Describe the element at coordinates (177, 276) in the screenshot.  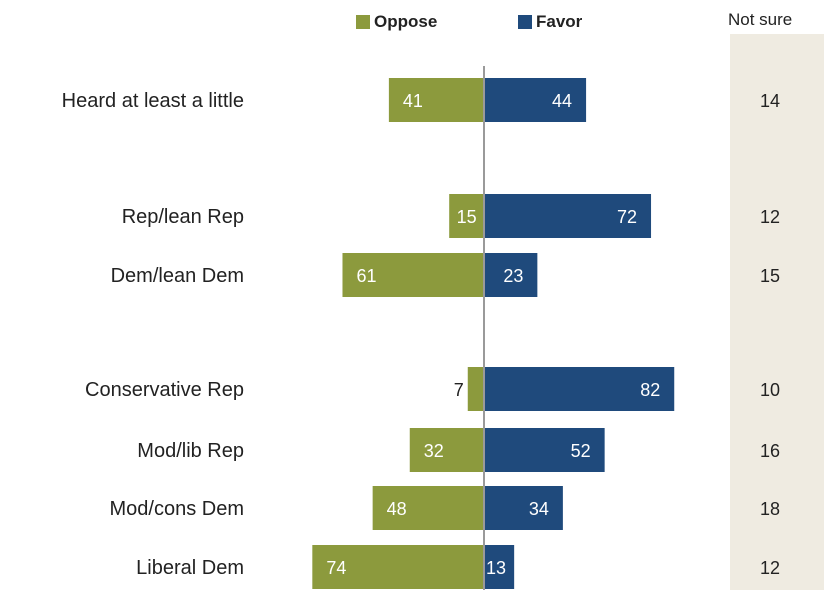
I see `category-label-dem-lean-dem: Dem/lean Dem` at that location.